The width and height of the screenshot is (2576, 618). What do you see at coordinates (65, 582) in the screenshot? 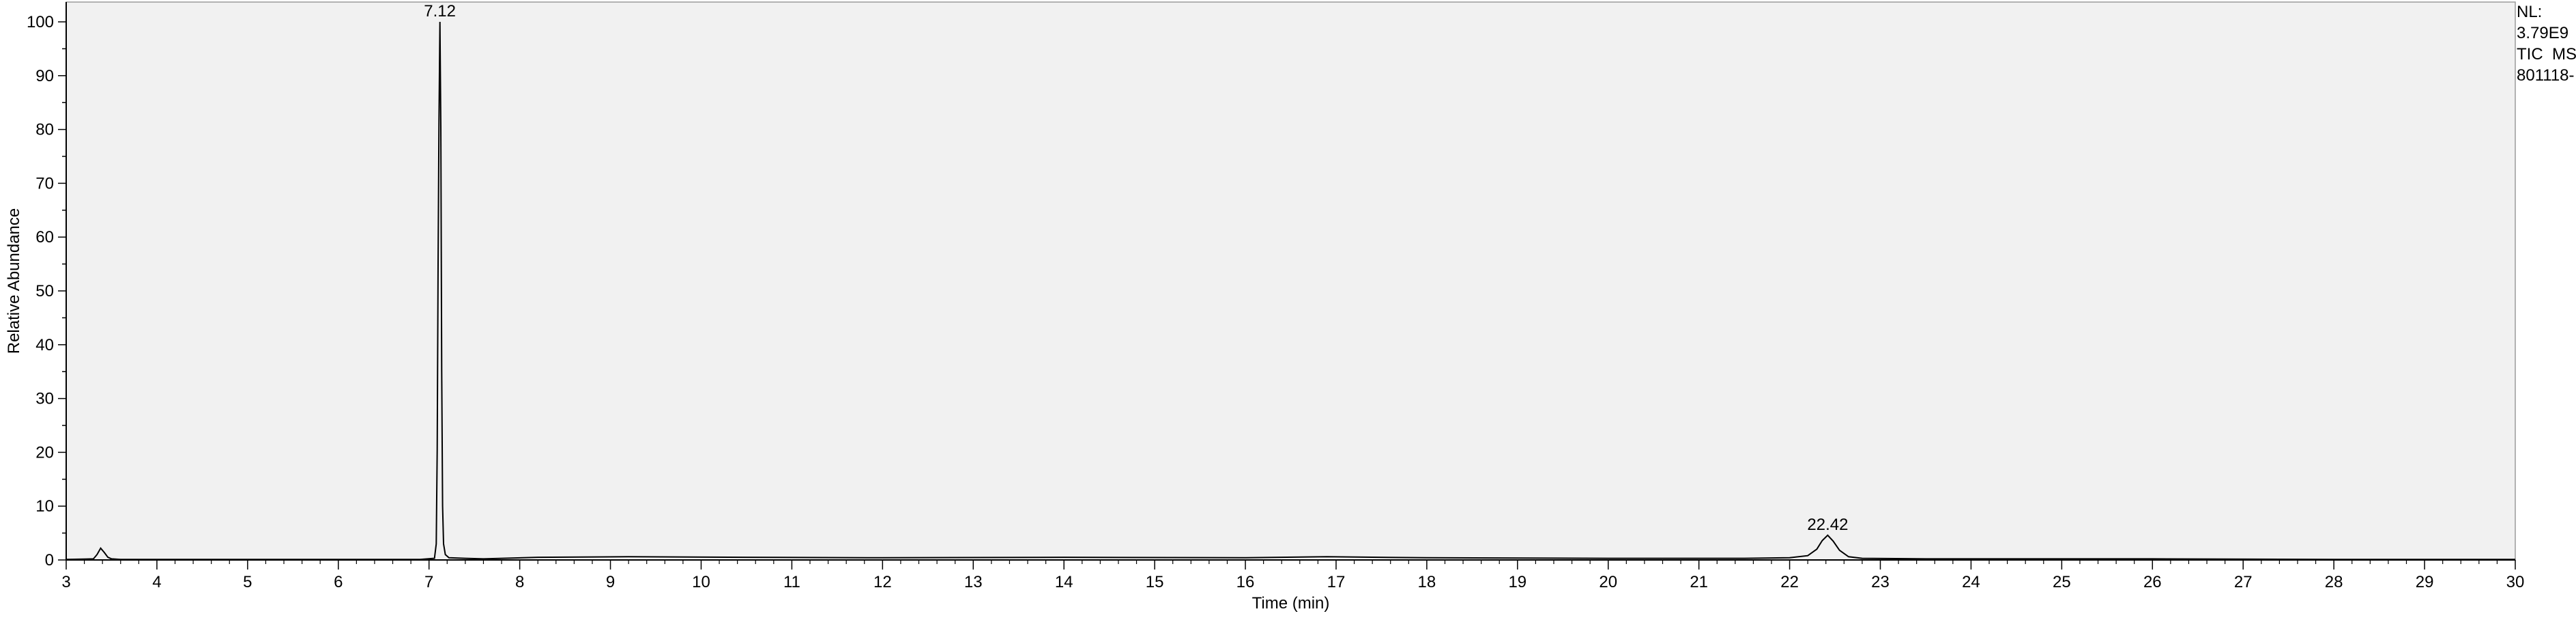
I see `x-tick-label: 3` at bounding box center [65, 582].